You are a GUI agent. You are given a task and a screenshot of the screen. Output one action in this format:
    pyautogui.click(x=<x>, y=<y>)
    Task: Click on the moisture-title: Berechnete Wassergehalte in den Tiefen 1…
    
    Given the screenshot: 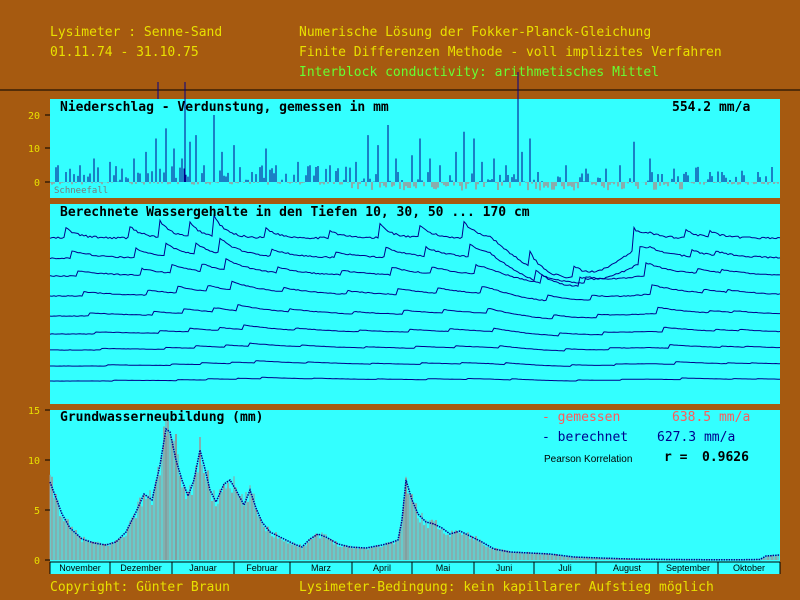 What is the action you would take?
    pyautogui.click(x=295, y=212)
    